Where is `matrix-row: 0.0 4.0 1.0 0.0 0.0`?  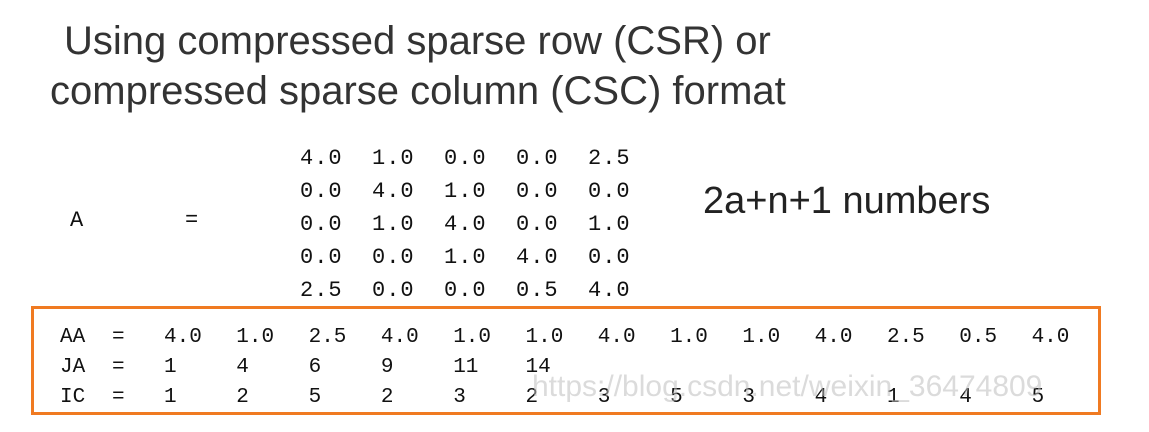
matrix-row: 0.0 4.0 1.0 0.0 0.0 is located at coordinates (480, 191).